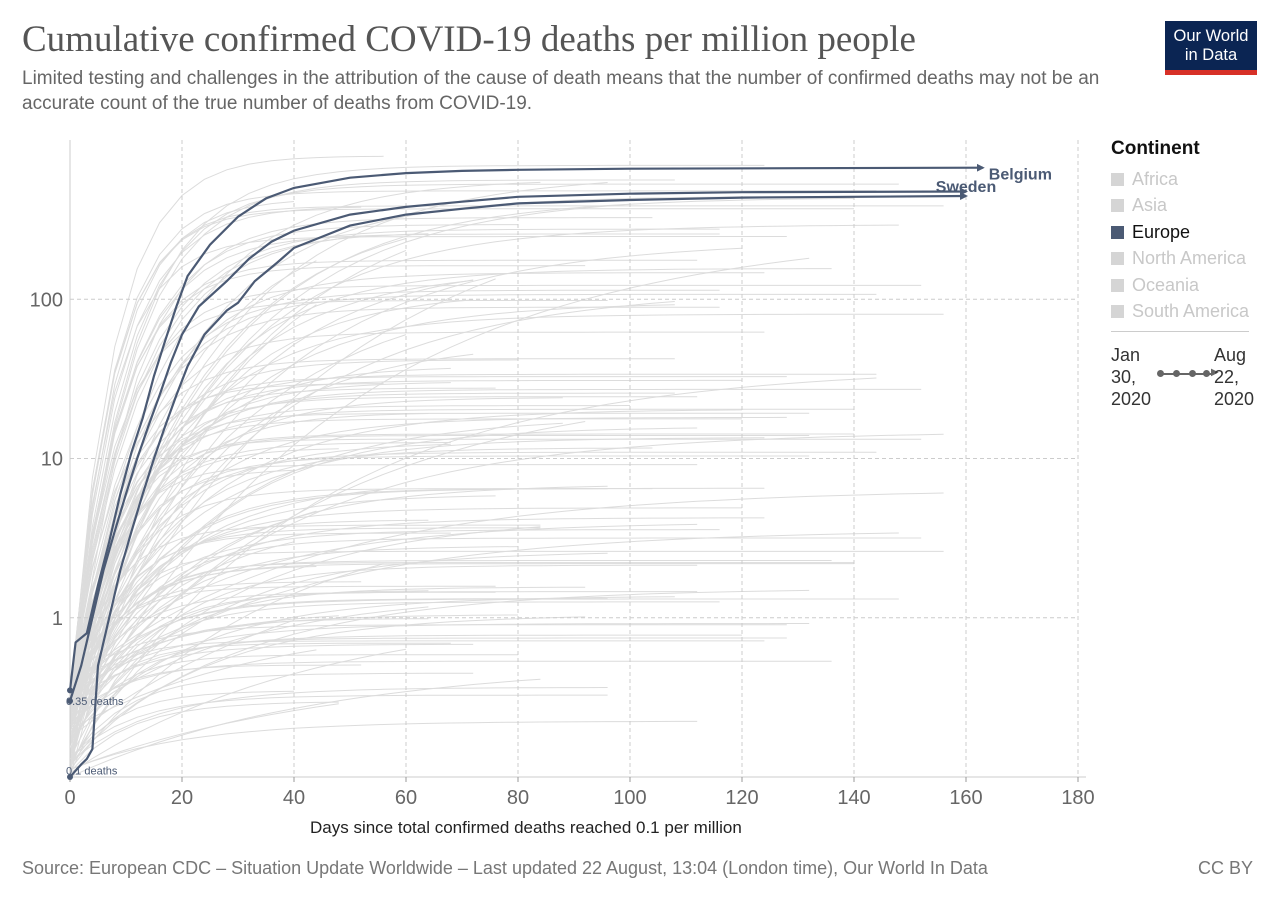  What do you see at coordinates (1193, 232) in the screenshot?
I see `legend-item-europe: Europe` at bounding box center [1193, 232].